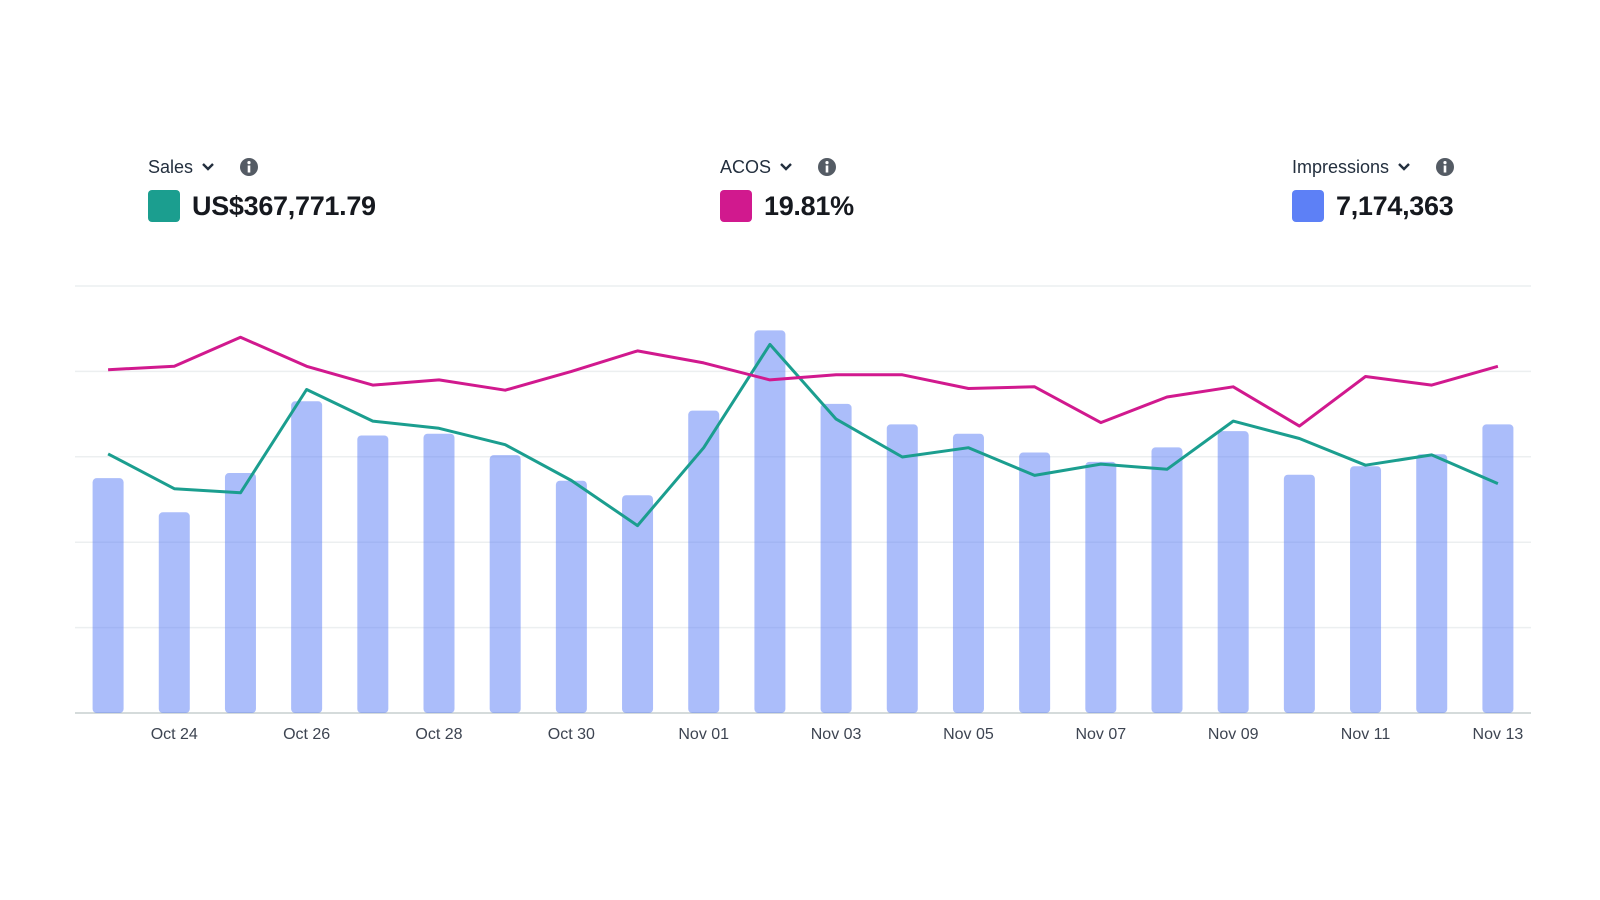 Image resolution: width=1600 pixels, height=900 pixels. What do you see at coordinates (1233, 734) in the screenshot?
I see `x-tick-label: Nov 09` at bounding box center [1233, 734].